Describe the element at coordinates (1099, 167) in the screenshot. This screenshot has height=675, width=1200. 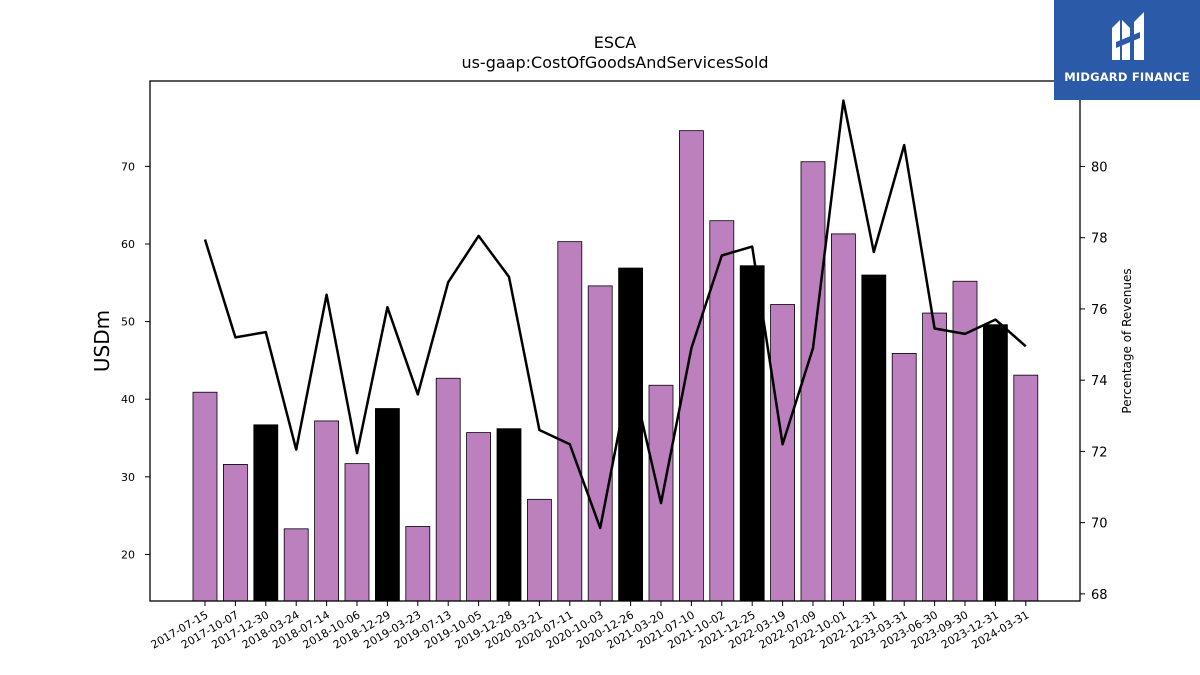
I see `y2-tick-label: 80` at that location.